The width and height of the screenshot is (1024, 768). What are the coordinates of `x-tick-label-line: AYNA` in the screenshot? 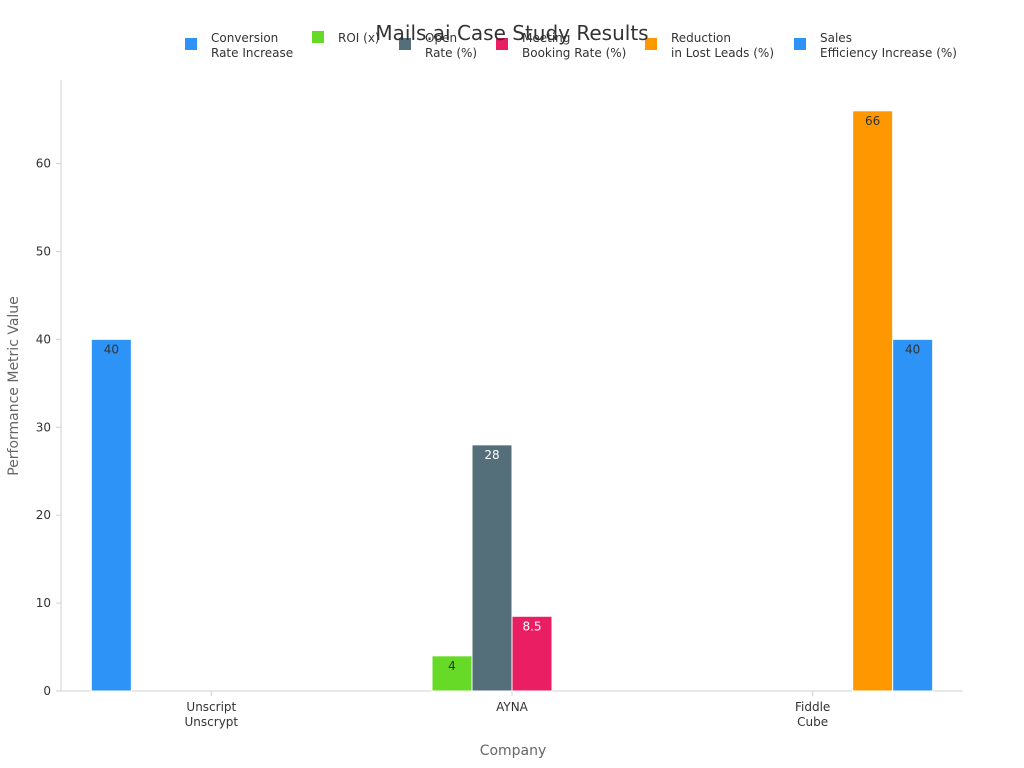 It's located at (512, 707).